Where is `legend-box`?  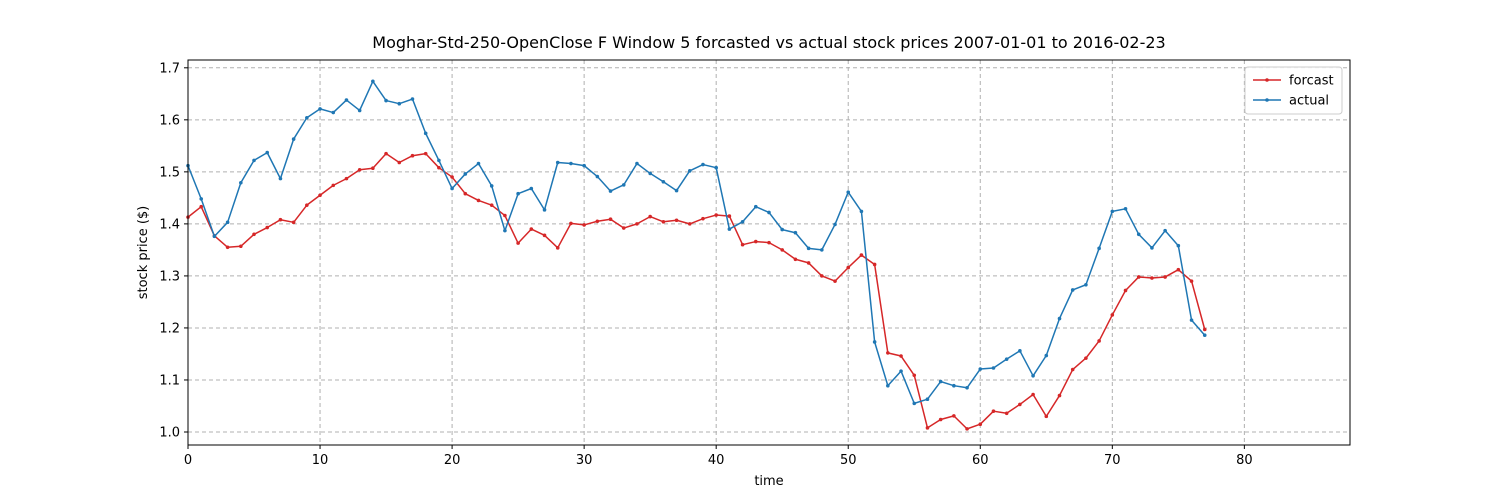 legend-box is located at coordinates (1293, 90).